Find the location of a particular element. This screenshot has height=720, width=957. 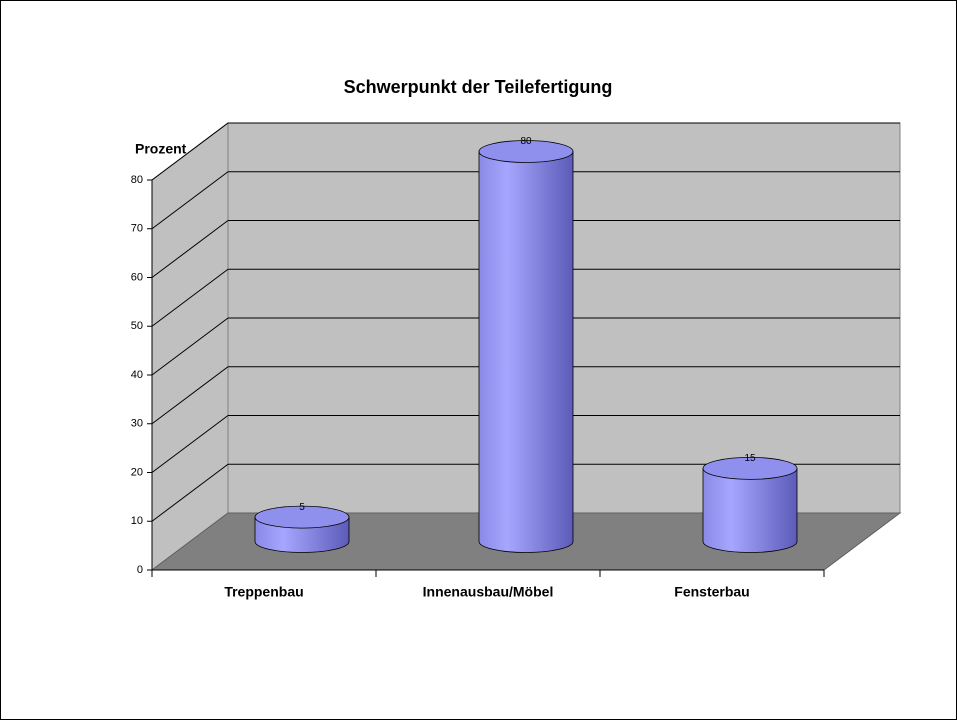

value-label: 15 is located at coordinates (750, 458).